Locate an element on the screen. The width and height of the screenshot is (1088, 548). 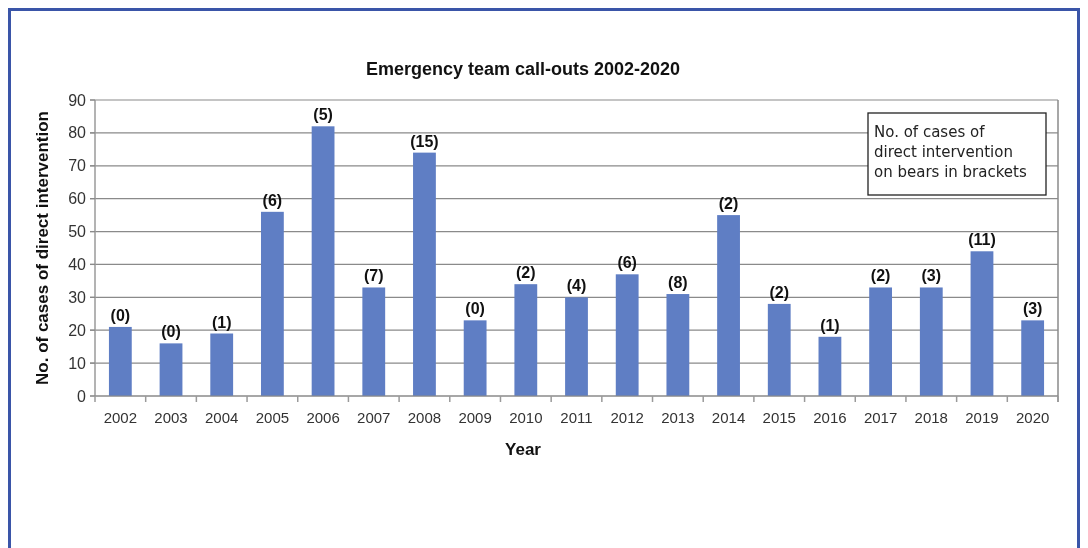
x-tick-label: 2019 is located at coordinates (982, 417).